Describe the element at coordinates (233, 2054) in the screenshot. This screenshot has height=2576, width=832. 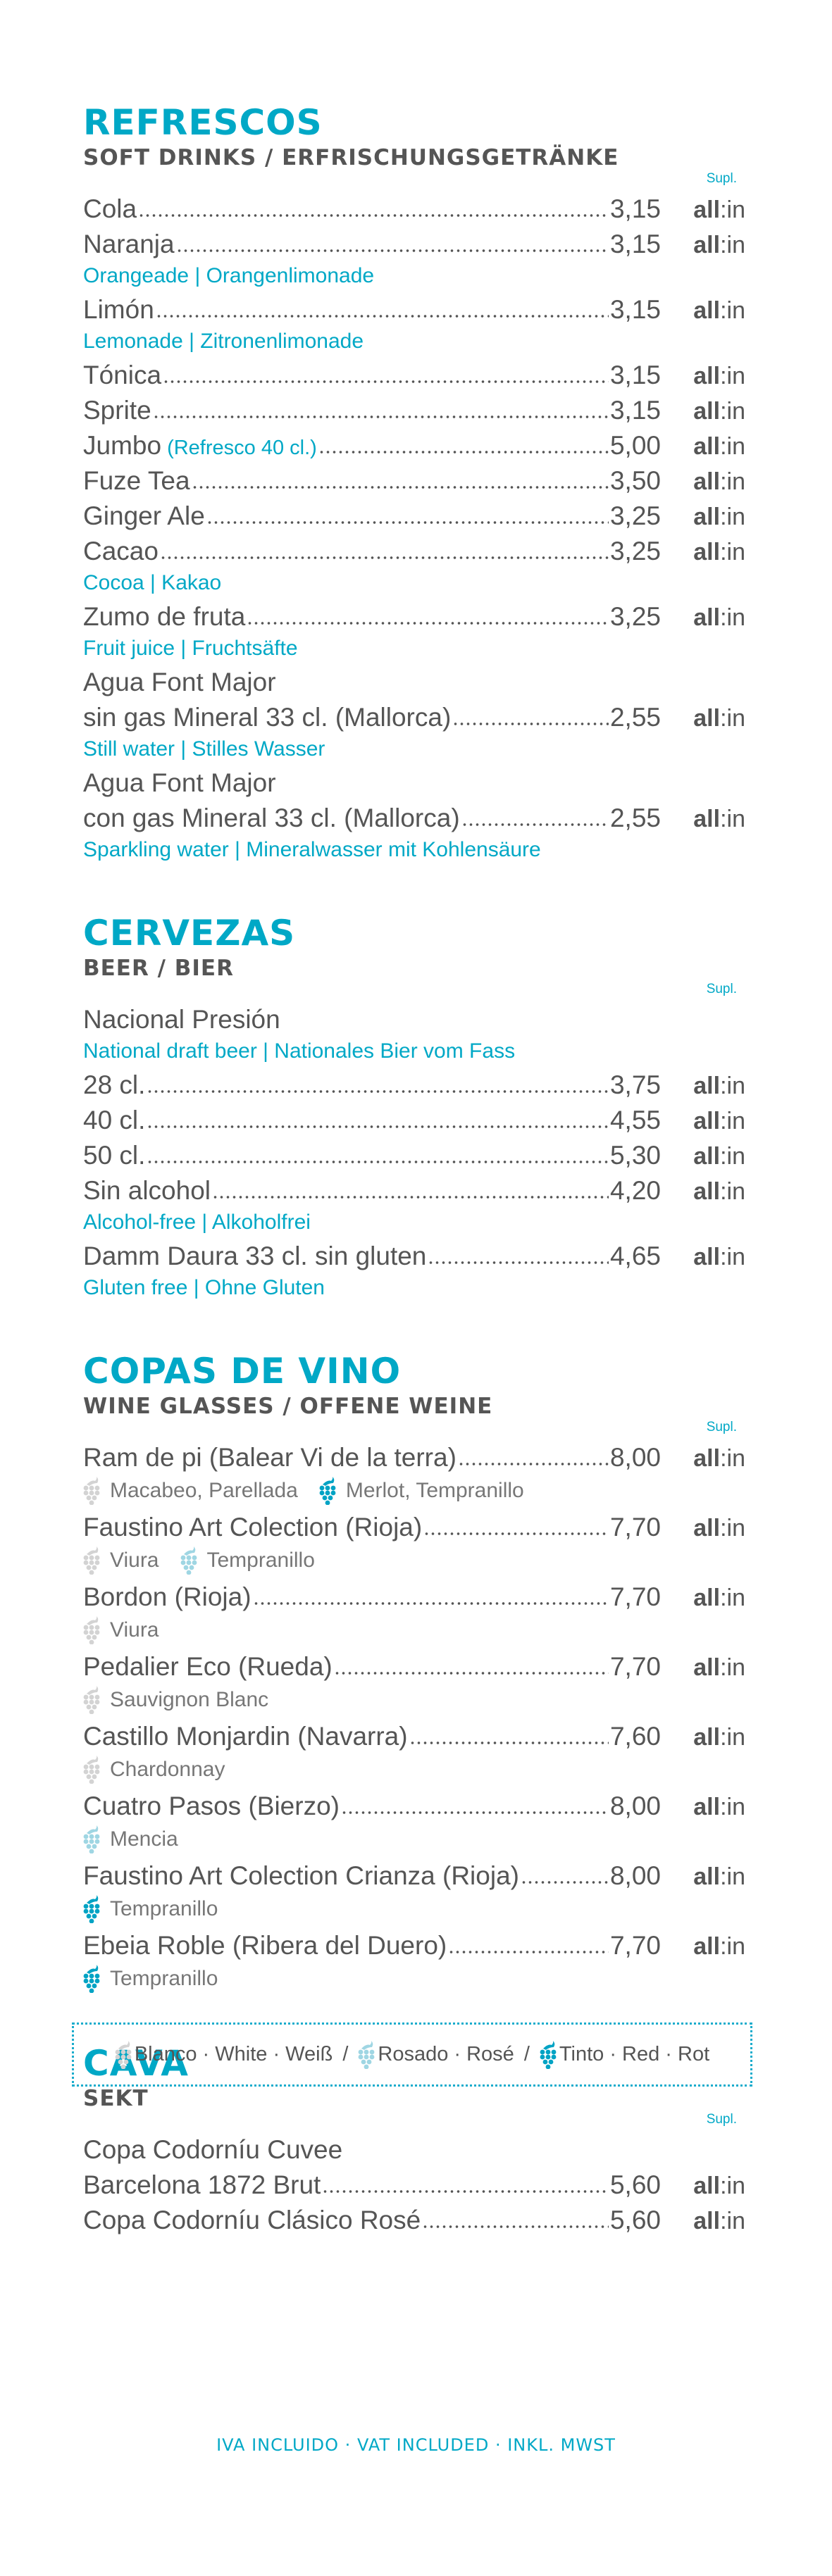
I see `legend-label: Blanco · White · Weiß` at that location.